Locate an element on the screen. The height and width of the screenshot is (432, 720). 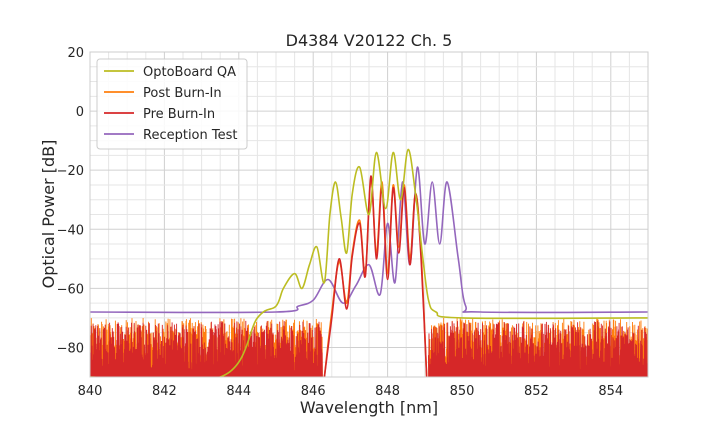
y-axis-label: Optical Power [dB] is located at coordinates (48, 214).